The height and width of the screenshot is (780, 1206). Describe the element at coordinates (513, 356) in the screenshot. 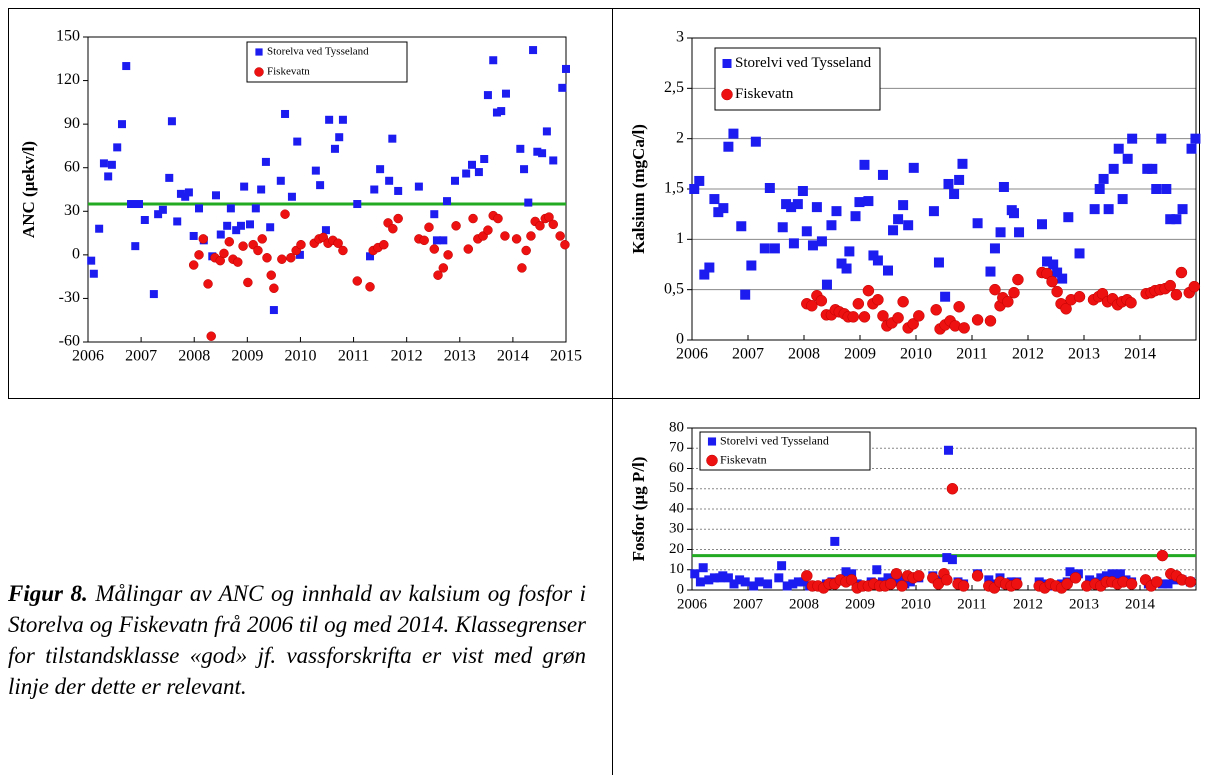

I see `x-tick-label: 2014` at that location.